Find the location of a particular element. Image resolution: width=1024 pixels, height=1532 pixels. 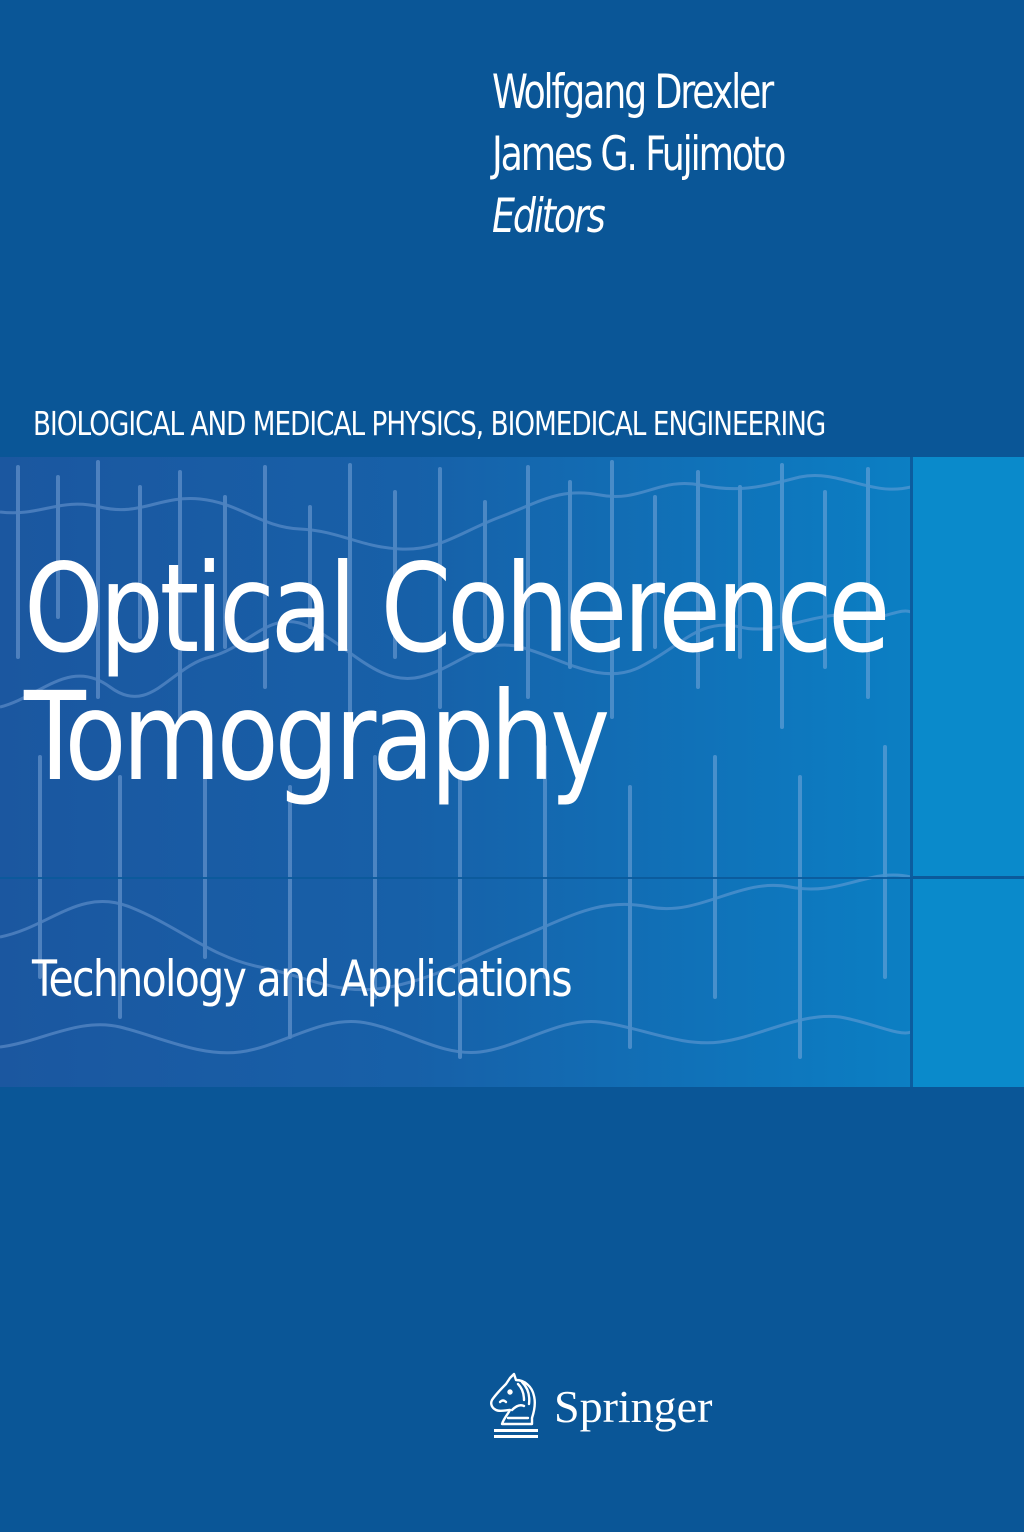

publisher-name: Springer is located at coordinates (633, 1406).